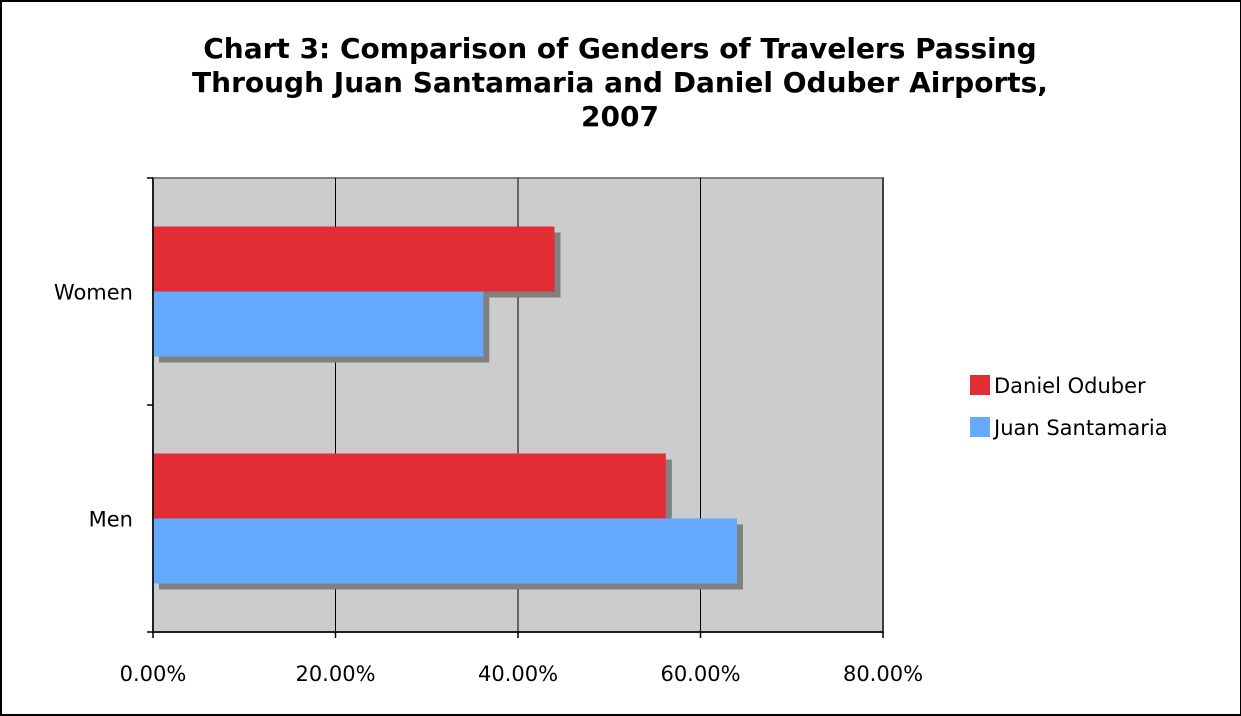  Describe the element at coordinates (445, 551) in the screenshot. I see `bar-juan-santamaria-men` at that location.